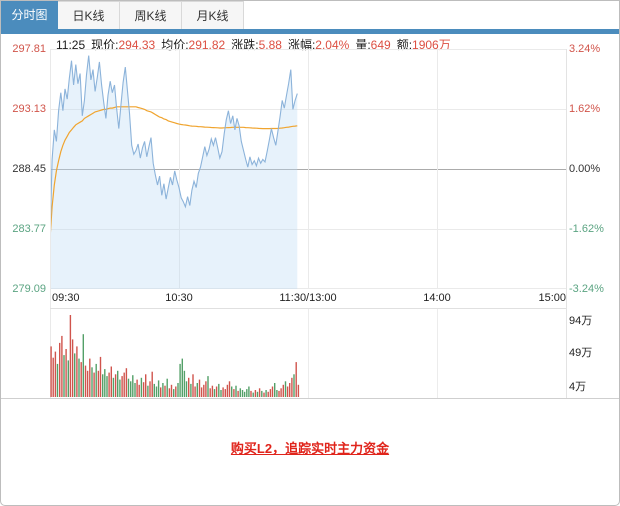  I want to click on y-axis-pct-2: 1.62%, so click(585, 109).